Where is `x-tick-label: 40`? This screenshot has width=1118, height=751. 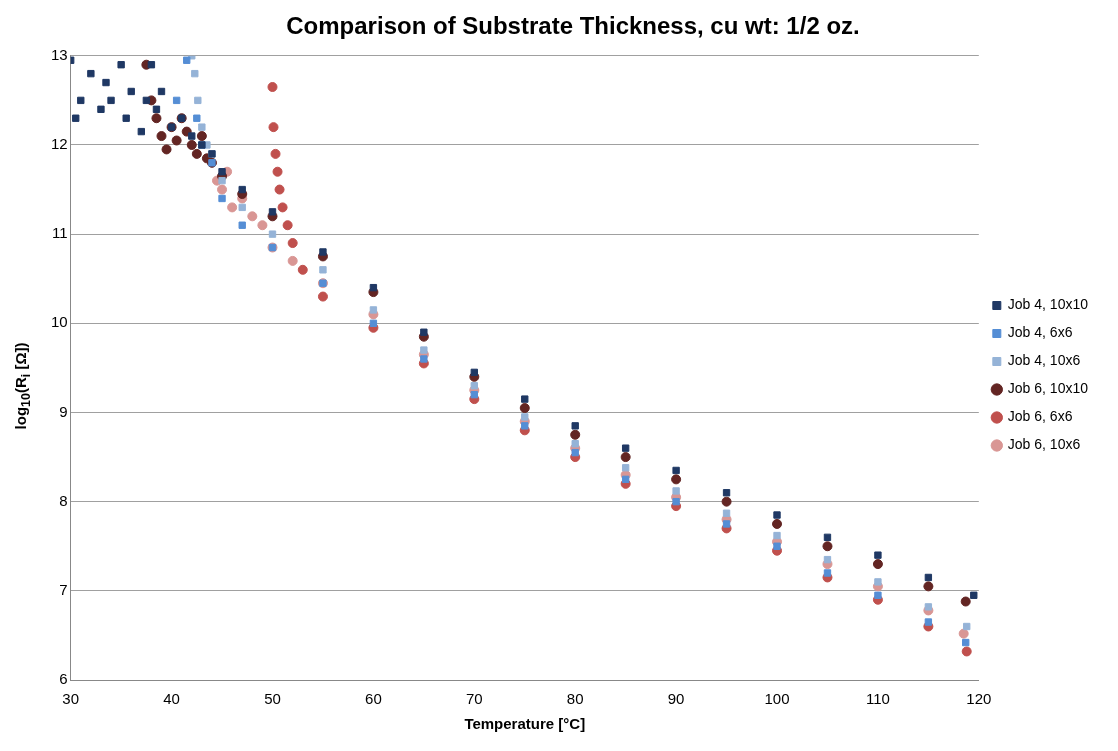
x-tick-label: 40 is located at coordinates (171, 699).